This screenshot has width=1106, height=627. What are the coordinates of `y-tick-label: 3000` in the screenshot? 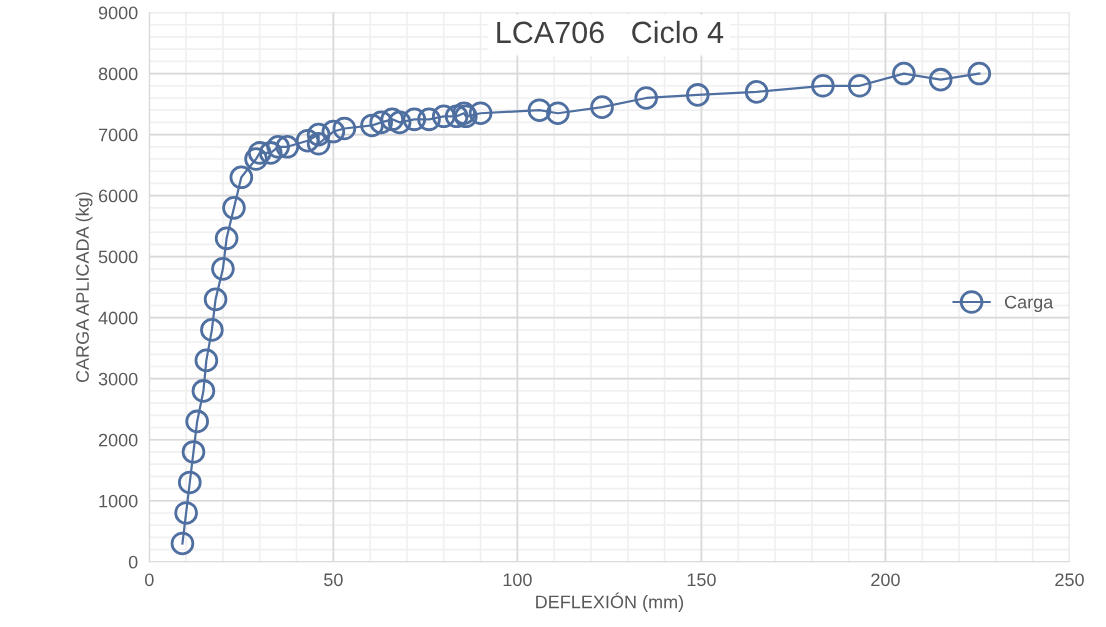 It's located at (118, 379).